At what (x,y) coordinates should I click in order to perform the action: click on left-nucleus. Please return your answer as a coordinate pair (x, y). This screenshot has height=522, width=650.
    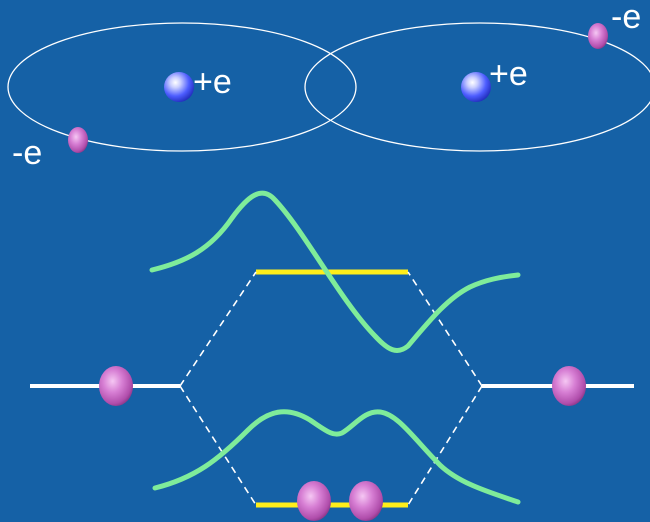
    Looking at the image, I should click on (179, 87).